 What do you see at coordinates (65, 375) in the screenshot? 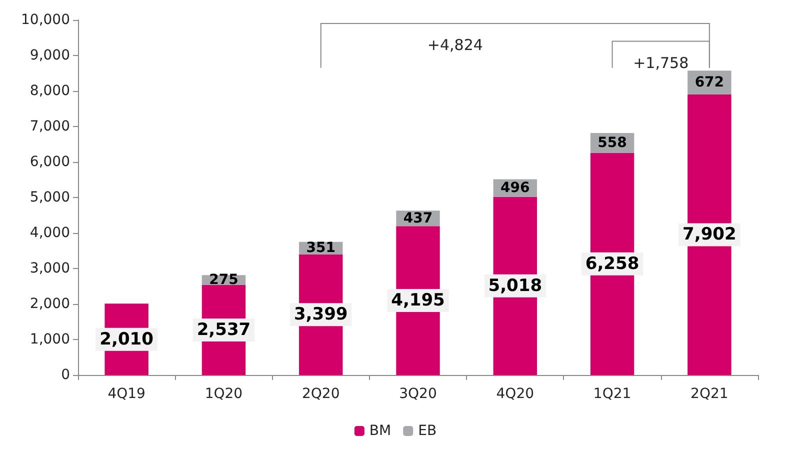
I see `y-tick-label: 0` at bounding box center [65, 375].